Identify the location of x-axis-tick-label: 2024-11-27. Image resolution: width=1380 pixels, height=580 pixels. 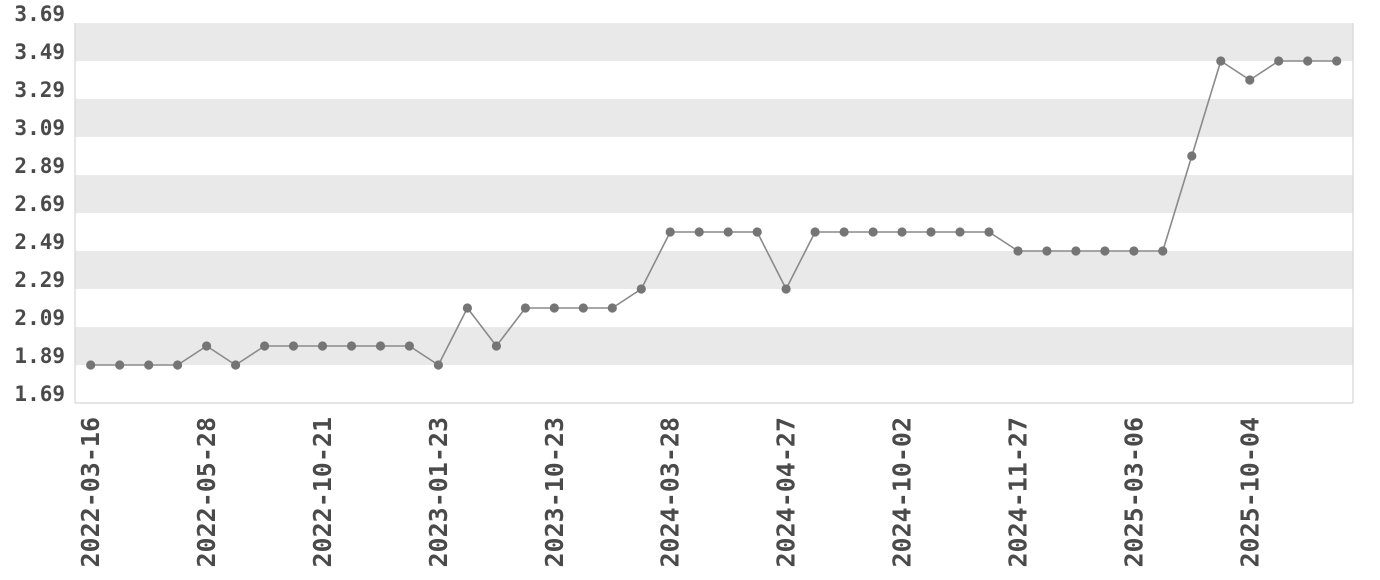
(1018, 492).